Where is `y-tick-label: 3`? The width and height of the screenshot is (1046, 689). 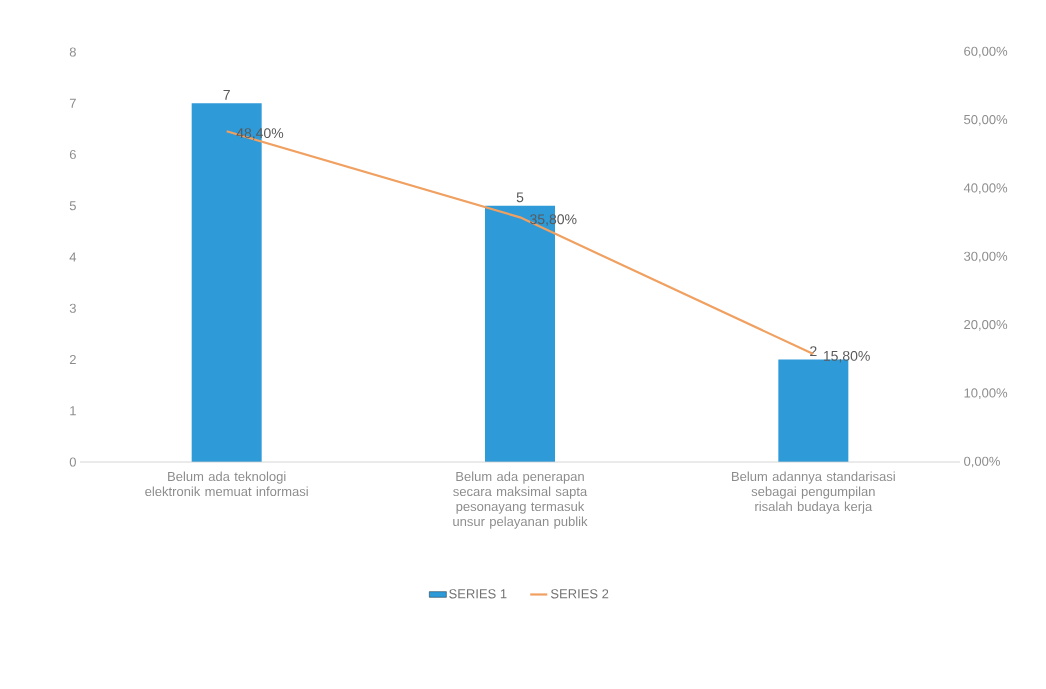
y-tick-label: 3 is located at coordinates (72, 308).